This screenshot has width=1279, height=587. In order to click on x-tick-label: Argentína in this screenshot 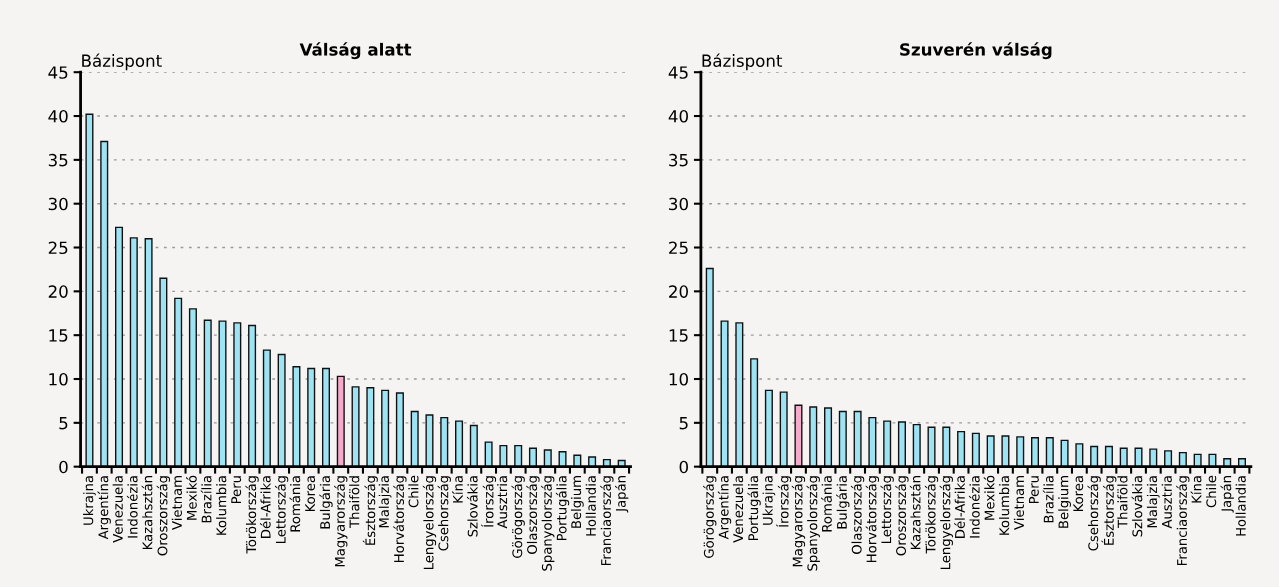, I will do `click(104, 508)`.